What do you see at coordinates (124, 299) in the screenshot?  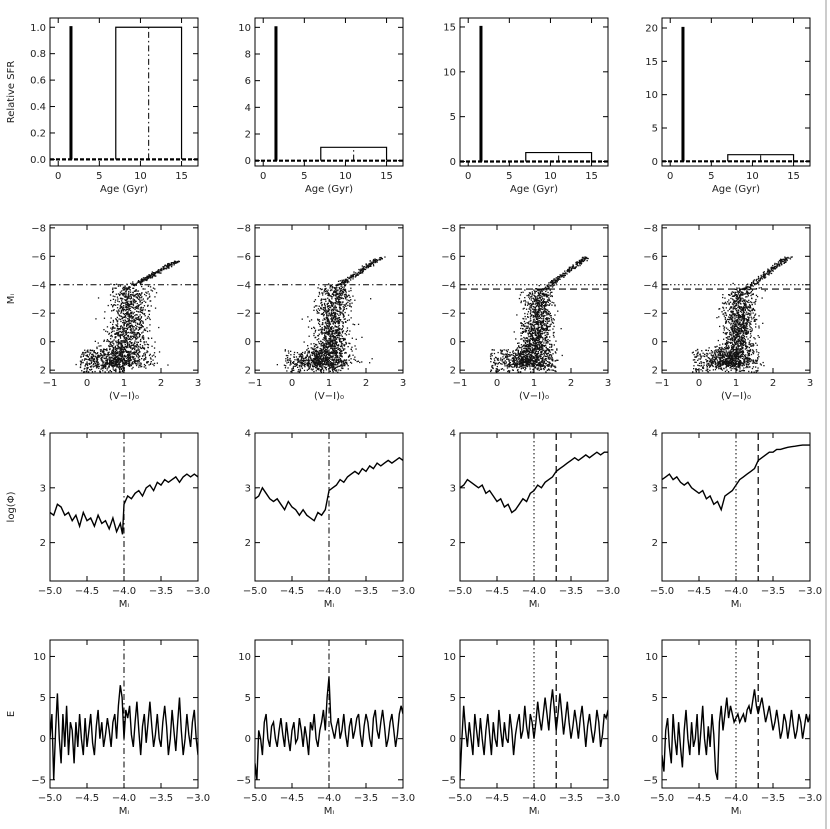 I see `axes-frame` at bounding box center [124, 299].